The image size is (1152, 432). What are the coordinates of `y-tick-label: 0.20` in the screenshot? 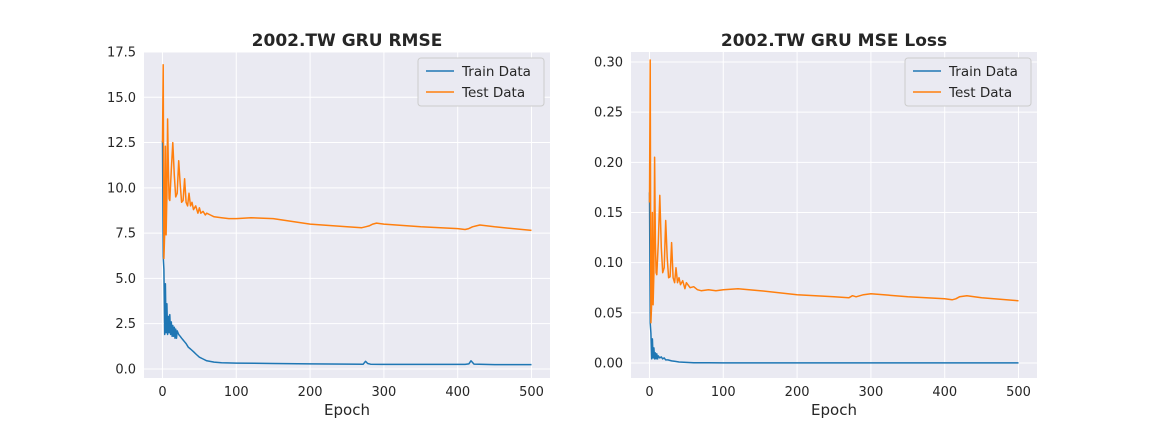 It's located at (608, 163).